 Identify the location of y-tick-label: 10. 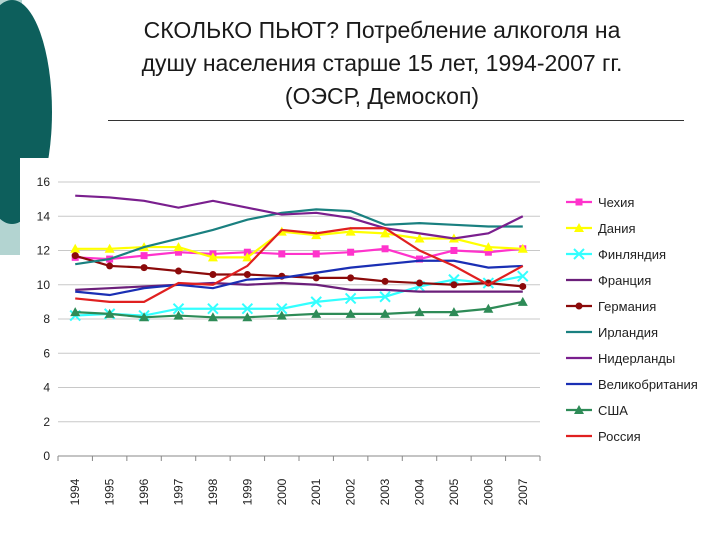
(44, 285).